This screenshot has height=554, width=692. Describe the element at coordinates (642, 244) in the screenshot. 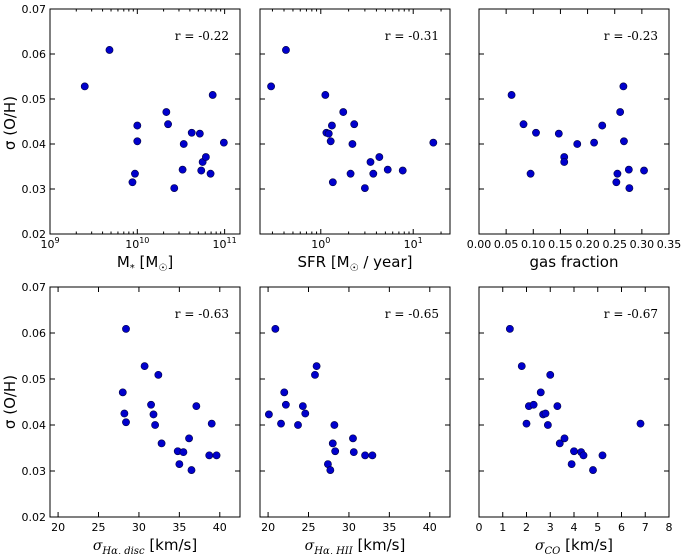

I see `x-tick-label: 0.30` at that location.